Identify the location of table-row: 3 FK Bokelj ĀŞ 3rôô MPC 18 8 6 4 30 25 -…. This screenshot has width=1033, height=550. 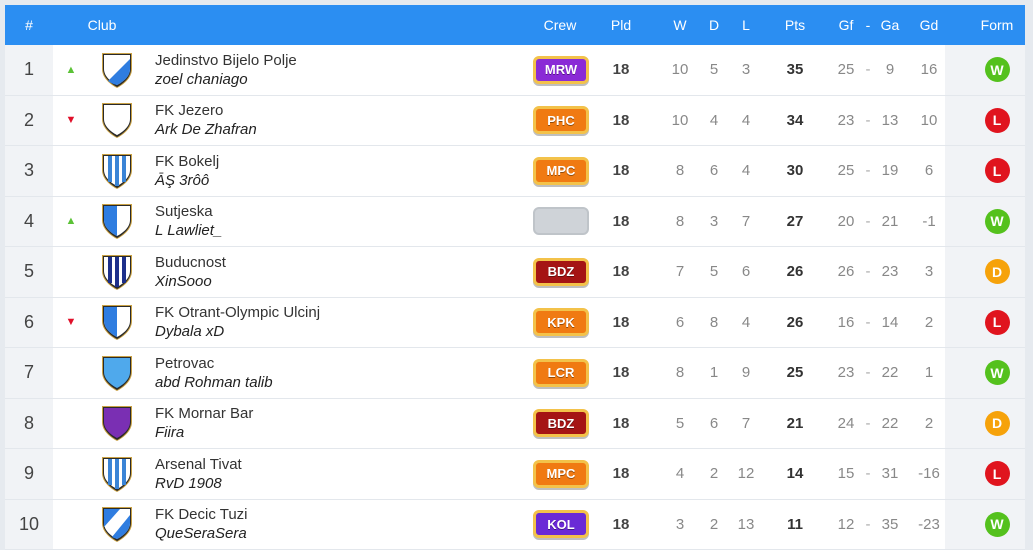
(515, 171).